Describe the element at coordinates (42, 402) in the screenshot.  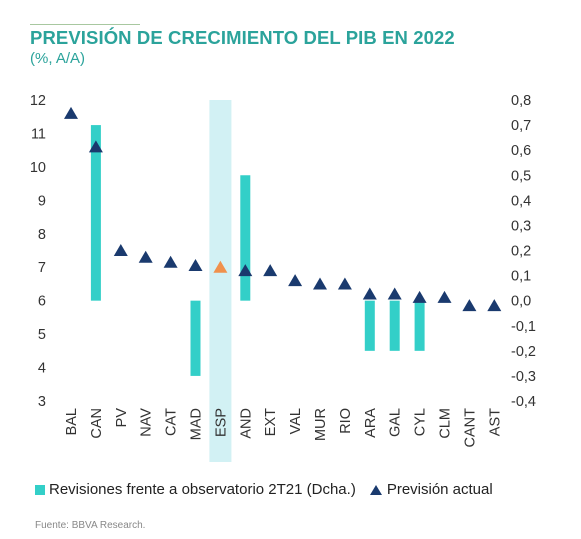
I see `left-axis-tick-label: 3` at that location.